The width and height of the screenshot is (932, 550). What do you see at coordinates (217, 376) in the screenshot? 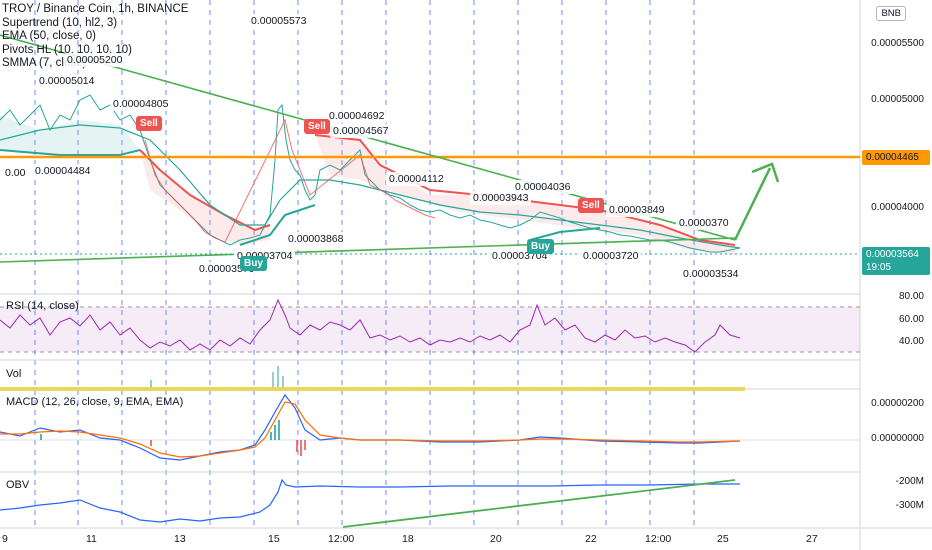
I see `volume-bars` at bounding box center [217, 376].